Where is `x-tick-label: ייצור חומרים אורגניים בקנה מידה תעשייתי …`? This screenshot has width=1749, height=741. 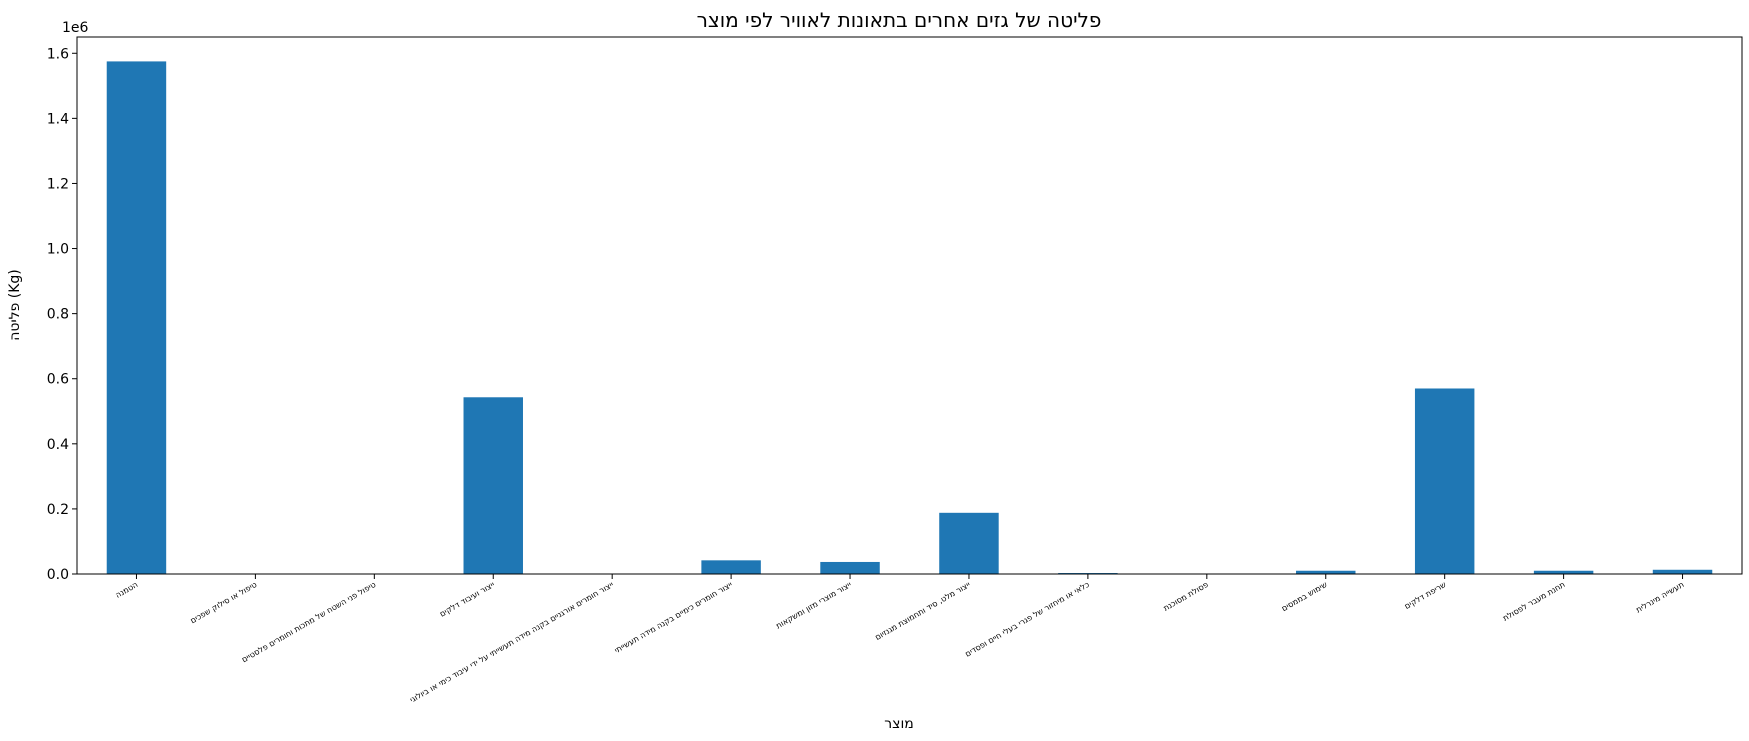
x-tick-label: ייצור חומרים אורגניים בקנה מידה תעשייתי … is located at coordinates (511, 642).